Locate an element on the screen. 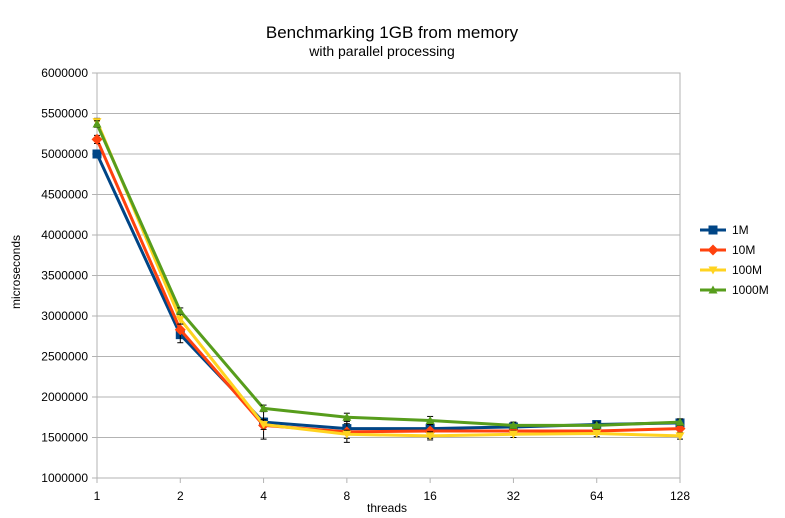  x-axis-ticks: 1 2 4 8 16 32 64 128 is located at coordinates (392, 490).